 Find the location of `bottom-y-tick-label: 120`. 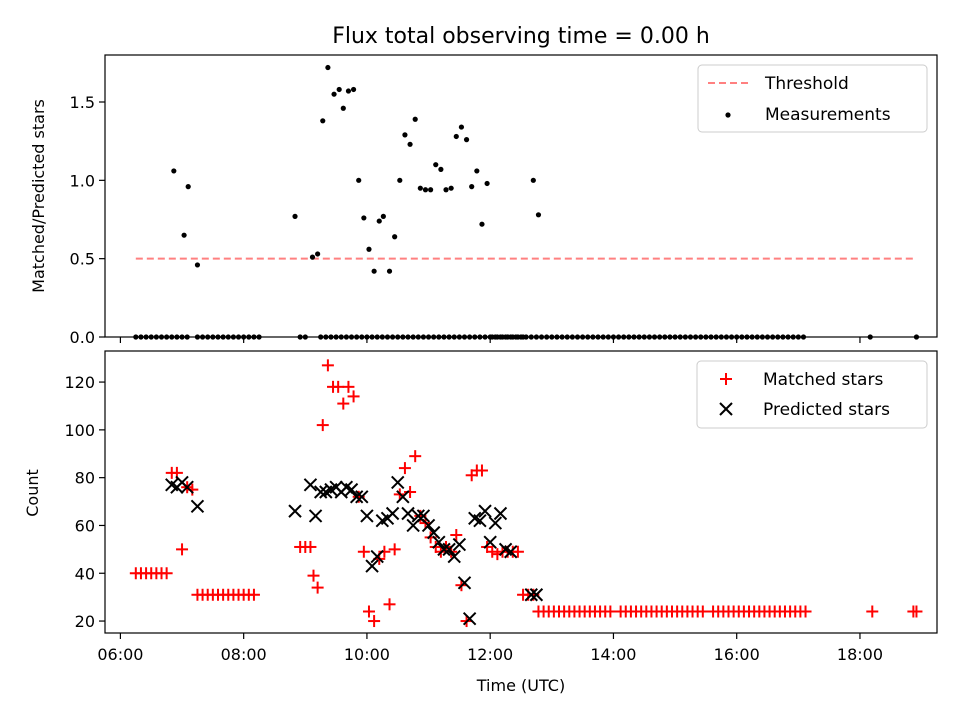

bottom-y-tick-label: 120 is located at coordinates (79, 382).